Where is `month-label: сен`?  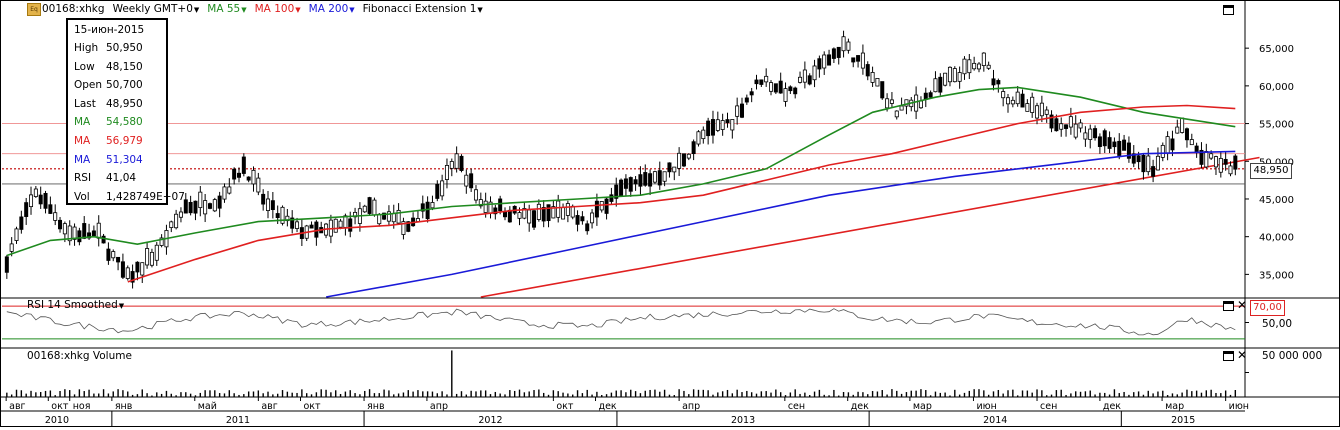
month-label: сен is located at coordinates (796, 406).